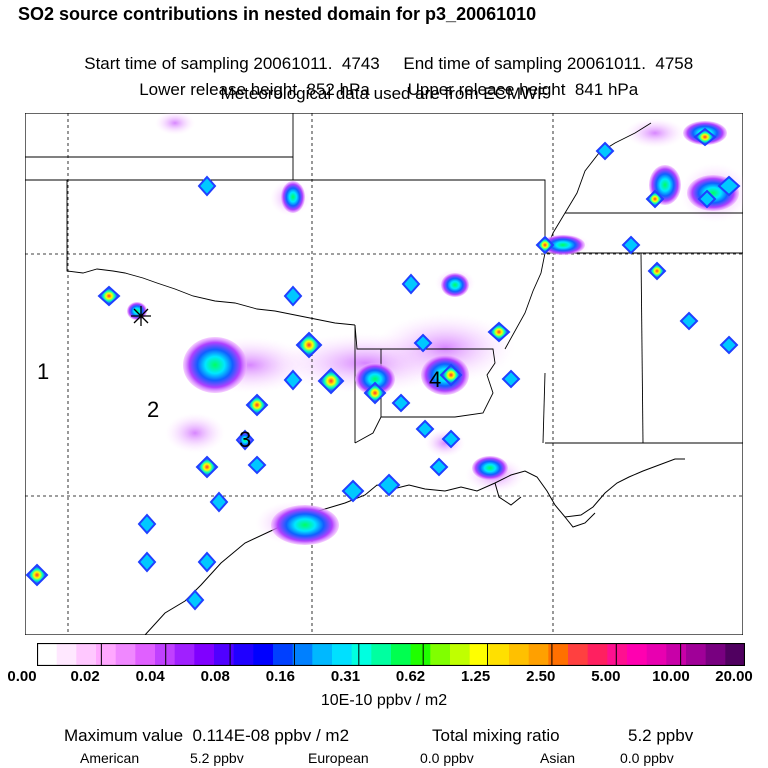 The width and height of the screenshot is (768, 768). I want to click on region-label: 2, so click(153, 409).